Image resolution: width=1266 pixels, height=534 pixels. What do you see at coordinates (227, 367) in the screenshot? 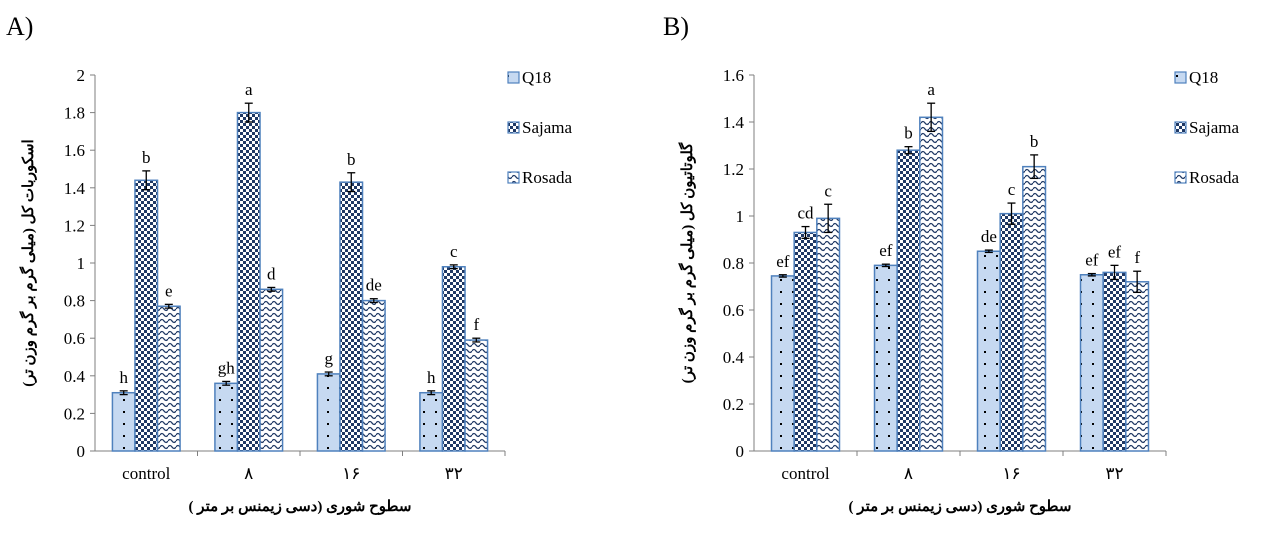
I see `significance-letter: gh` at bounding box center [227, 367].